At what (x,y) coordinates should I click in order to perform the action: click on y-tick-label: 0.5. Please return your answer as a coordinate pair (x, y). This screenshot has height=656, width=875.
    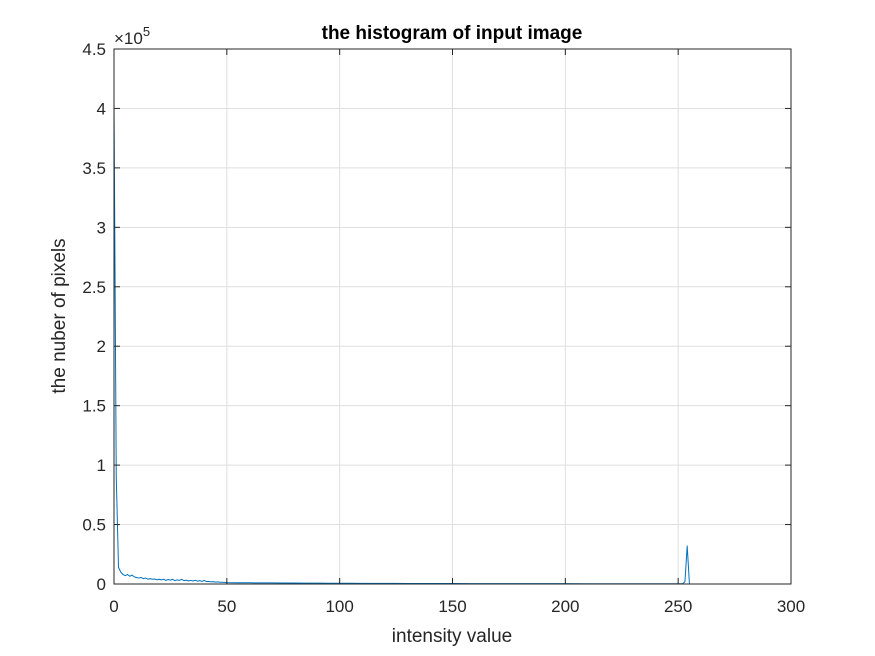
    Looking at the image, I should click on (94, 525).